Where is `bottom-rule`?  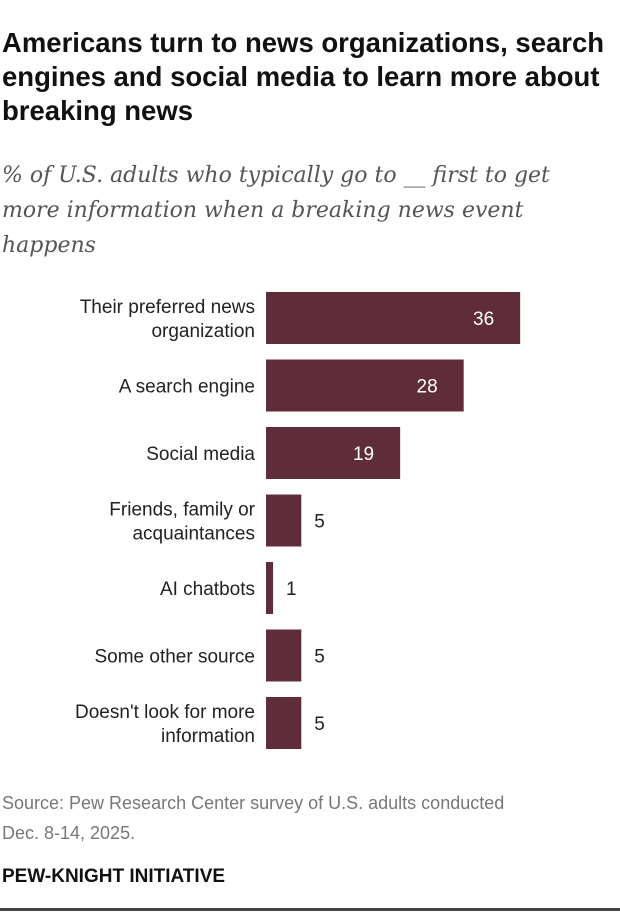 bottom-rule is located at coordinates (310, 909).